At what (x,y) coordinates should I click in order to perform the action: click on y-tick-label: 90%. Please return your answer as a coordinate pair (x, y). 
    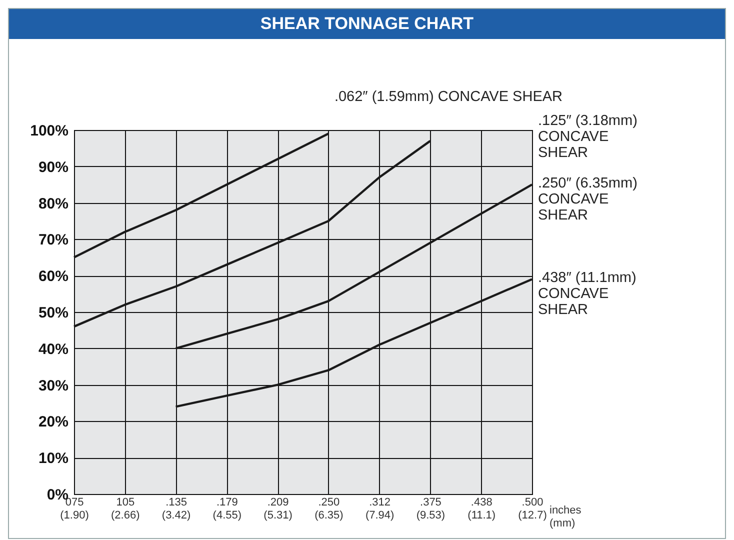
    Looking at the image, I should click on (53, 167).